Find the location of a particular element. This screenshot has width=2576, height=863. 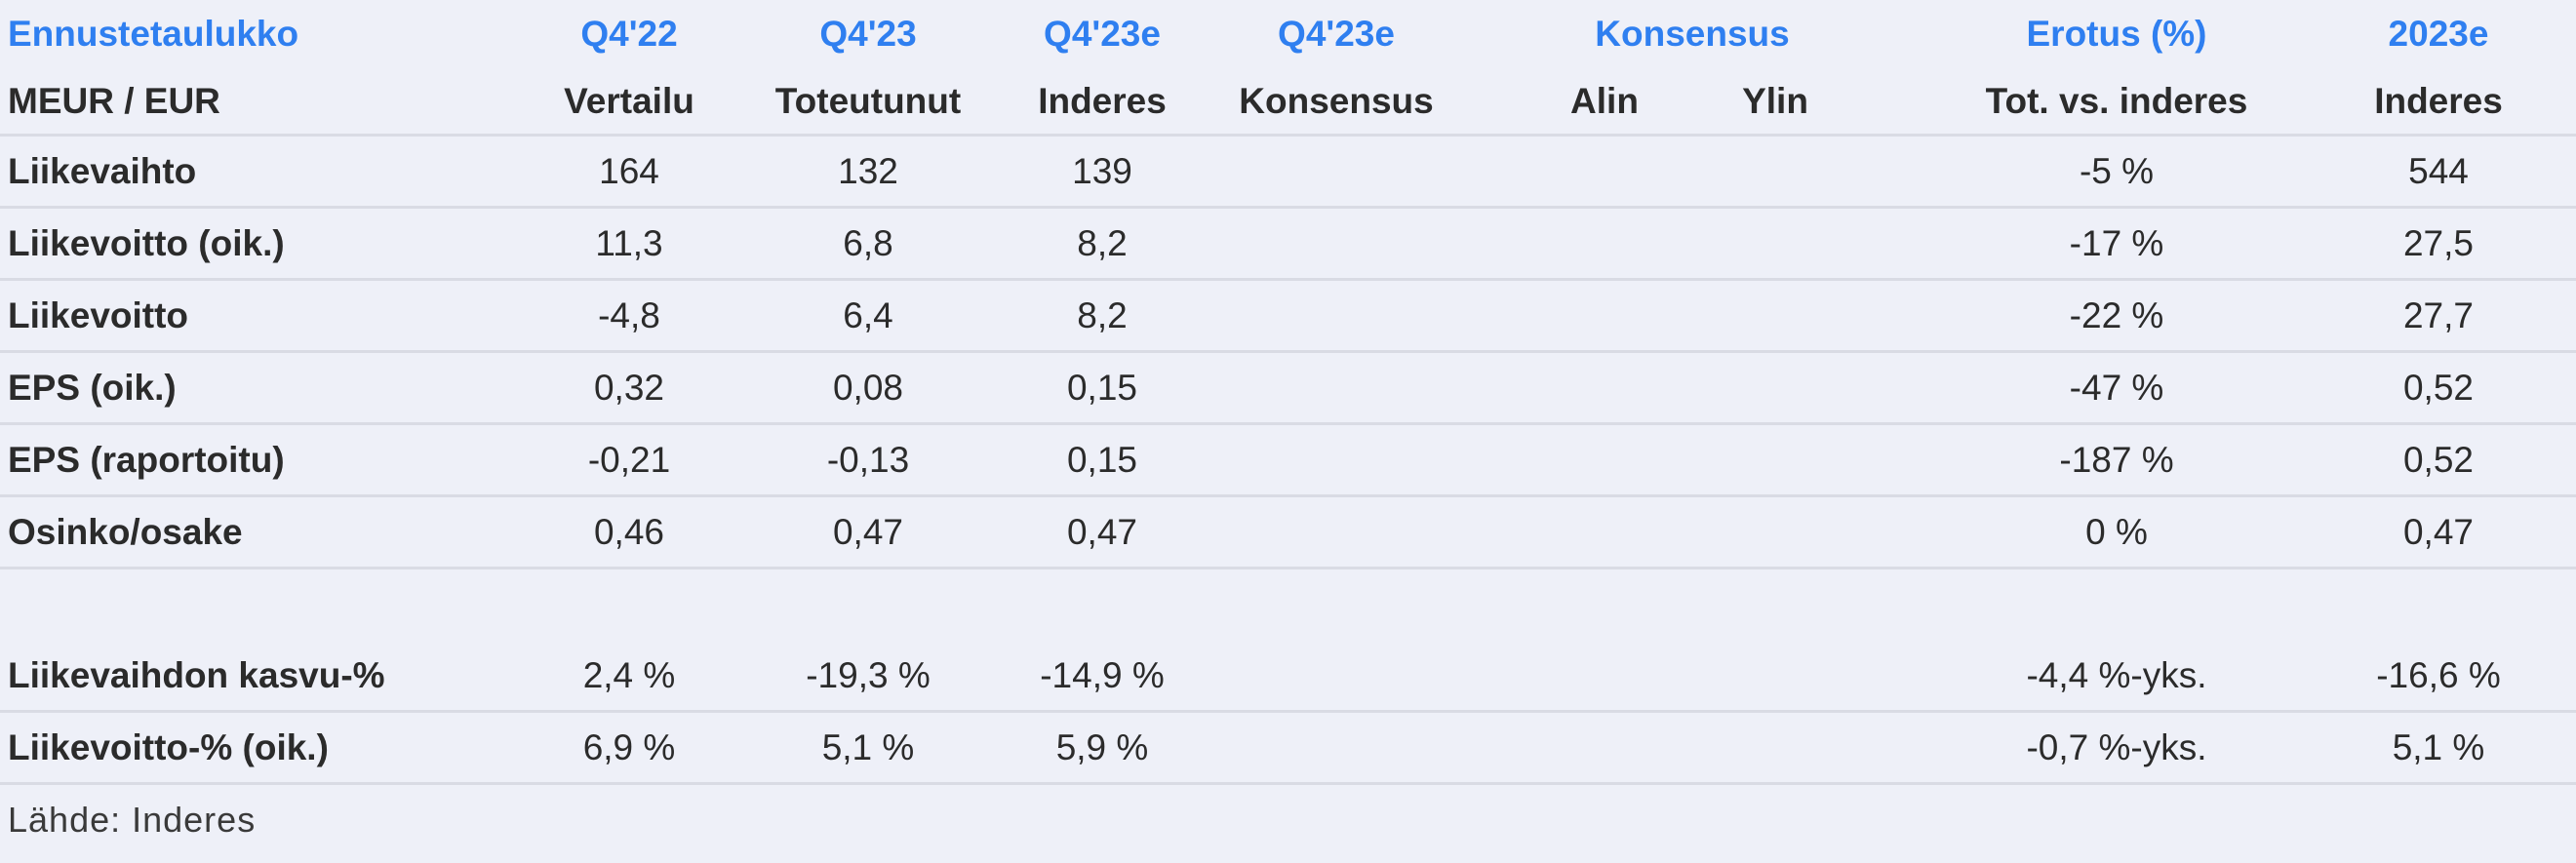

row-label: Liikevaihto is located at coordinates (102, 170).